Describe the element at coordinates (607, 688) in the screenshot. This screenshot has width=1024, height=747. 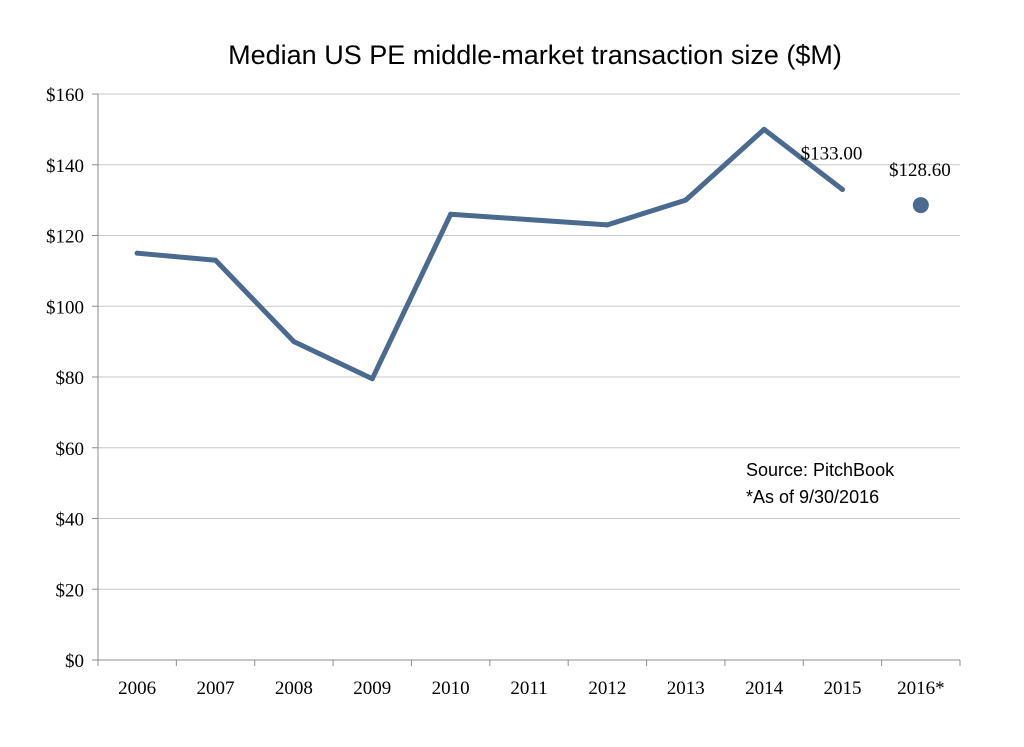
I see `x-tick-label: 2012` at that location.